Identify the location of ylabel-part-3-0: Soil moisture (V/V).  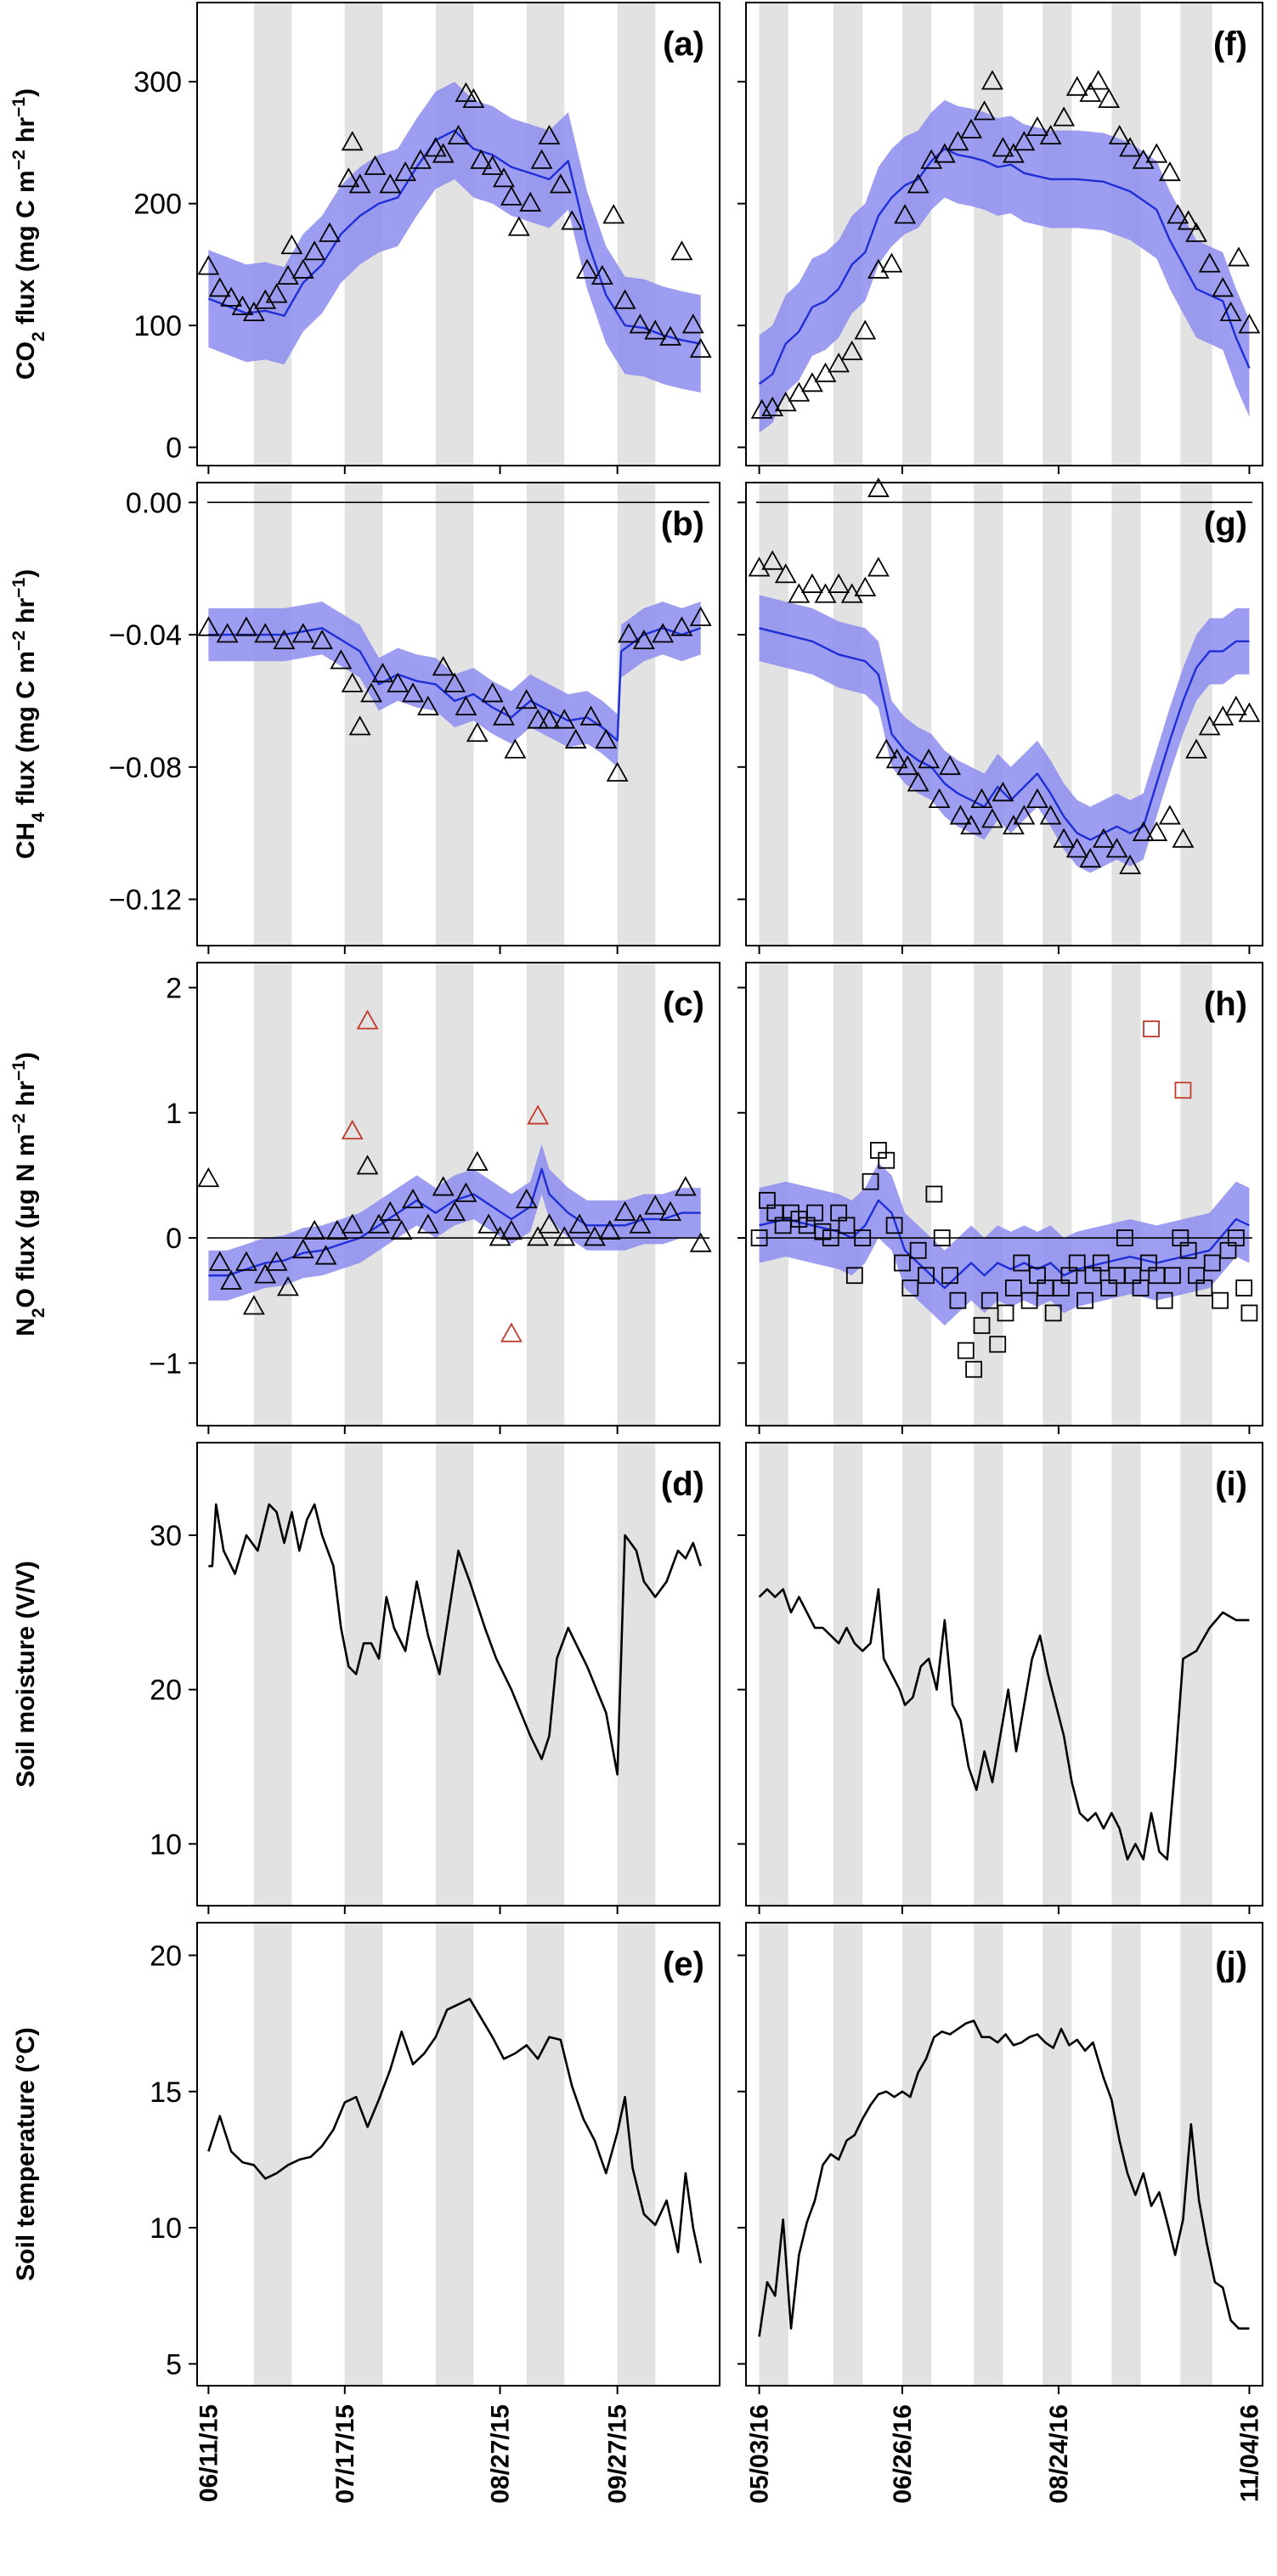
(26, 1674).